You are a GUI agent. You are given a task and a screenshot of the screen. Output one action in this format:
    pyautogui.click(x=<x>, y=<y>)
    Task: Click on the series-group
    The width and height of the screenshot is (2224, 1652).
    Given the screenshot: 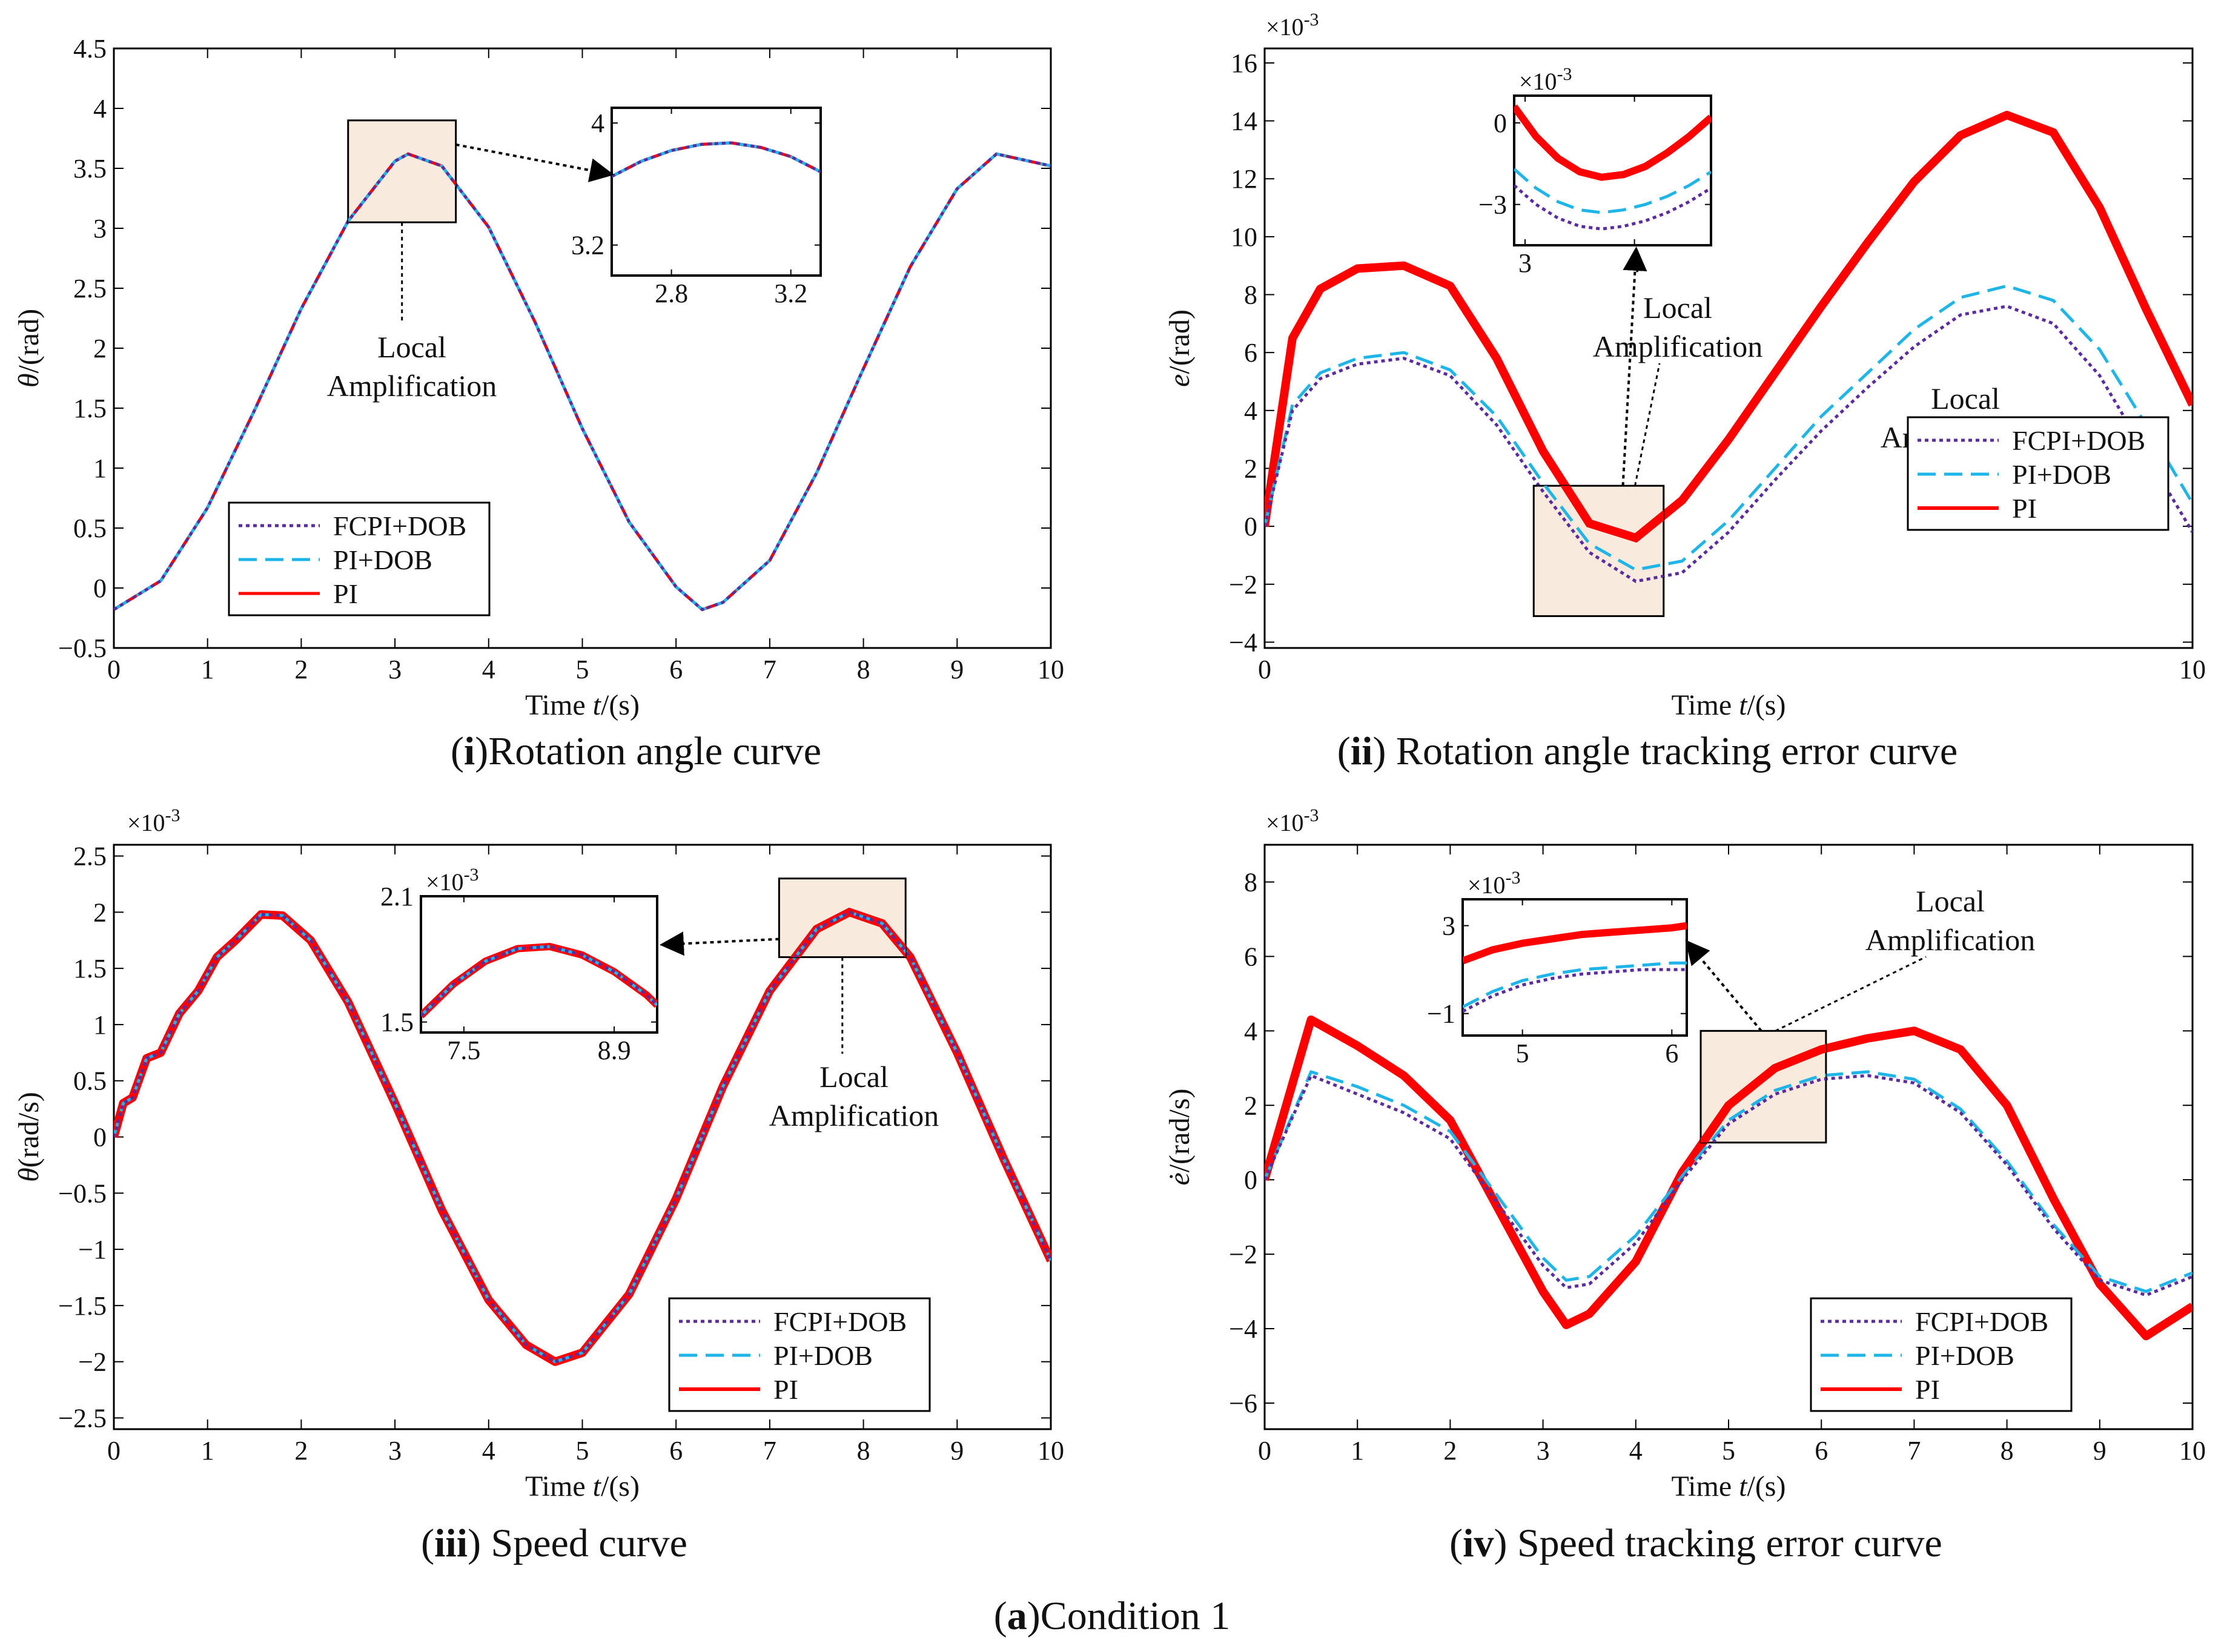 What is the action you would take?
    pyautogui.click(x=582, y=382)
    